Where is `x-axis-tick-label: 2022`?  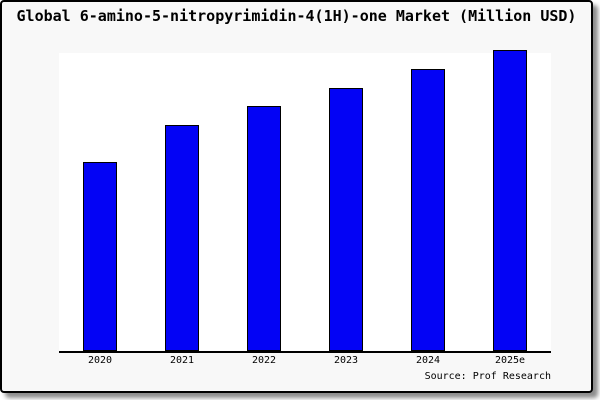
x-axis-tick-label: 2022 is located at coordinates (264, 360).